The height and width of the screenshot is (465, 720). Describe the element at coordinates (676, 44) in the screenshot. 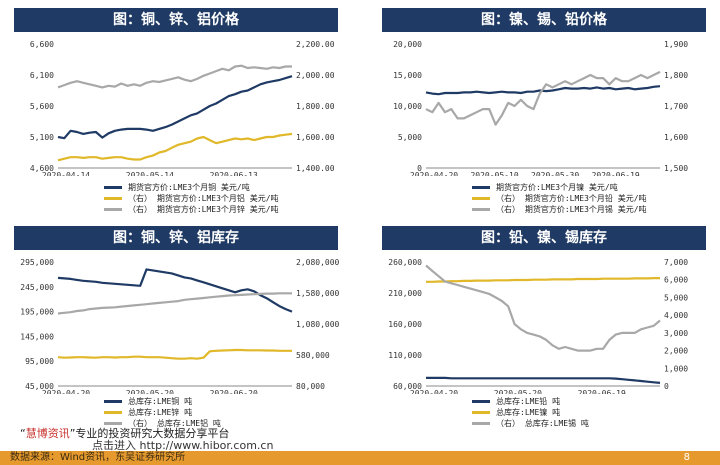

I see `y-right-tick-label: 1,900` at that location.